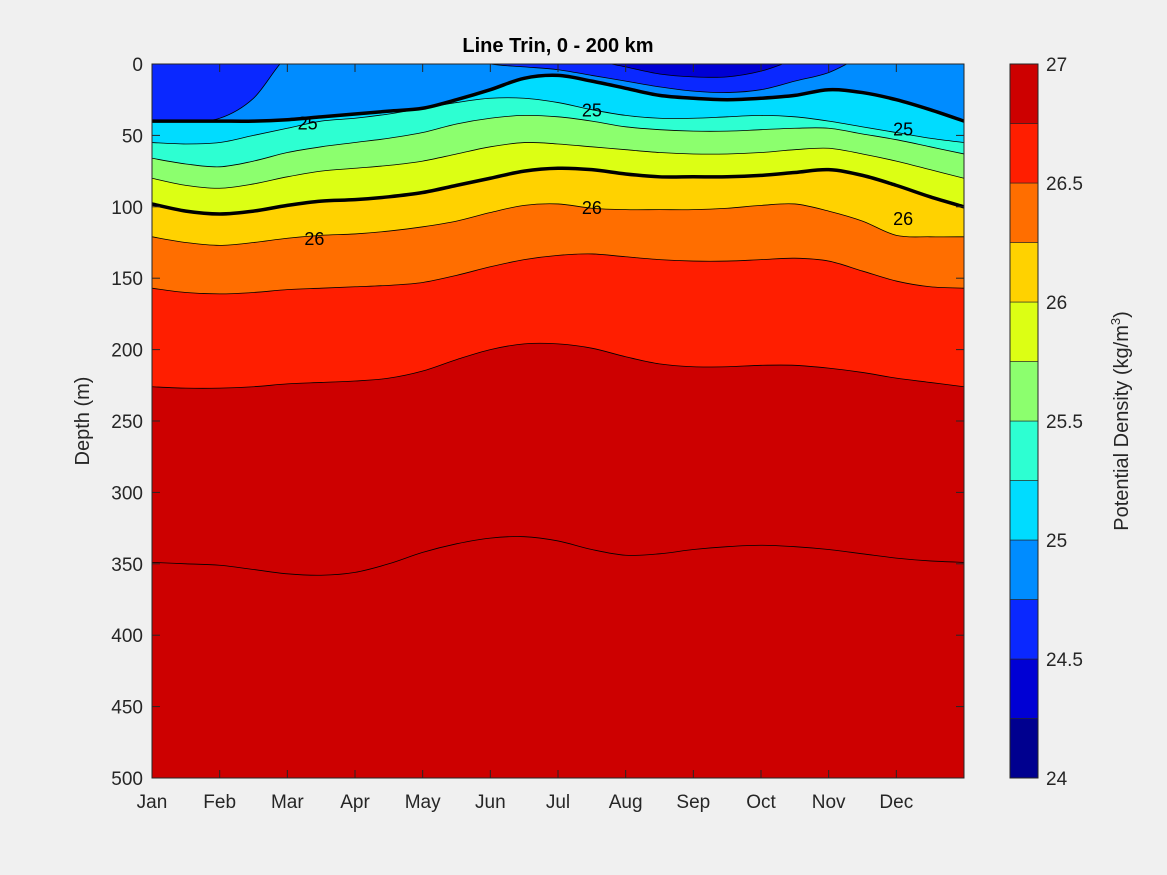 This screenshot has width=1167, height=875. I want to click on colorbar-tick-label: 27, so click(1056, 65).